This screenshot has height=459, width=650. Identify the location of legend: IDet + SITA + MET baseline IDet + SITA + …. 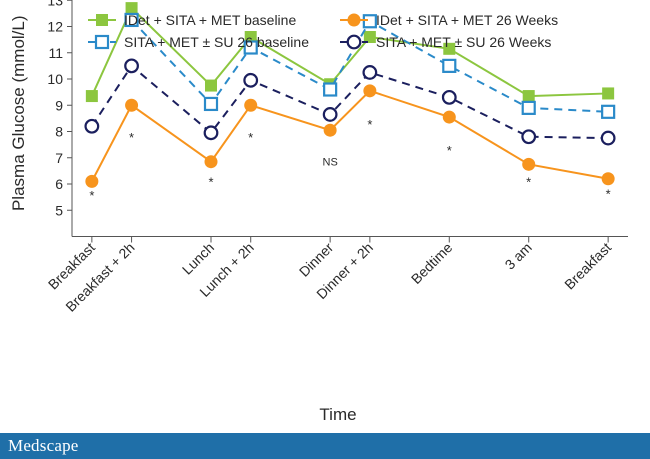
(323, 31).